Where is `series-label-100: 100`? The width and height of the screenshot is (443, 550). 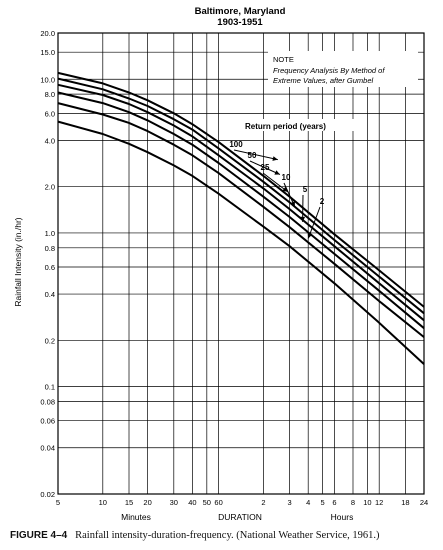 series-label-100: 100 is located at coordinates (236, 144).